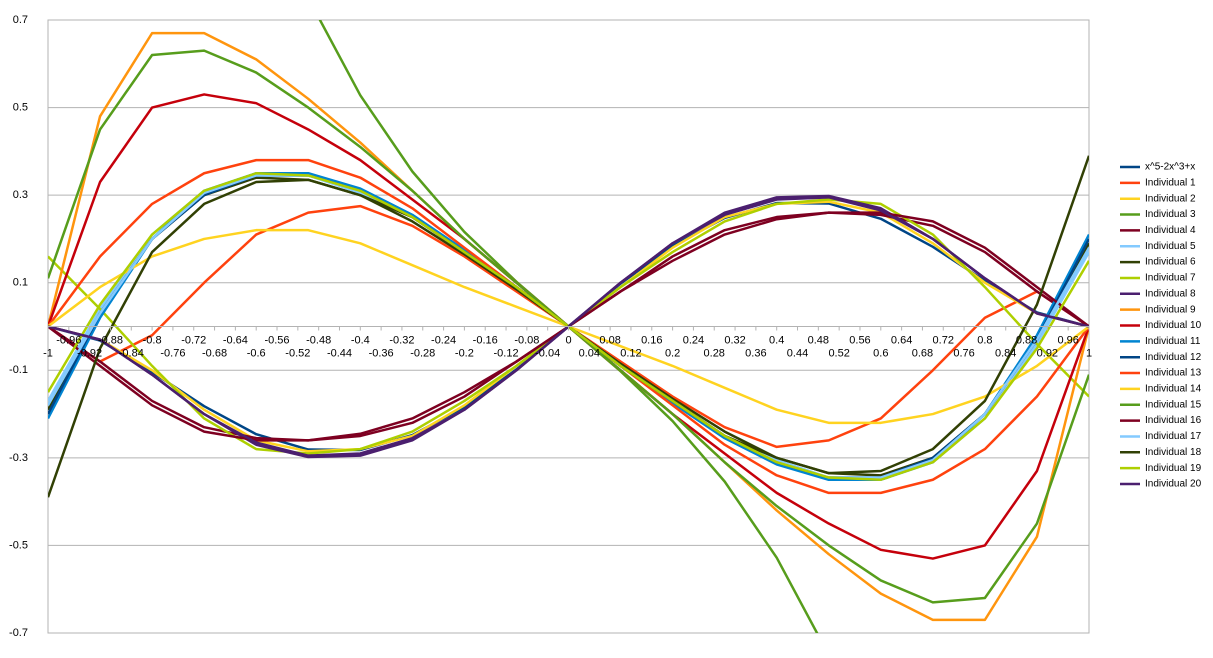 This screenshot has width=1213, height=658. Describe the element at coordinates (838, 353) in the screenshot. I see `x-tick-label: 0.52` at that location.